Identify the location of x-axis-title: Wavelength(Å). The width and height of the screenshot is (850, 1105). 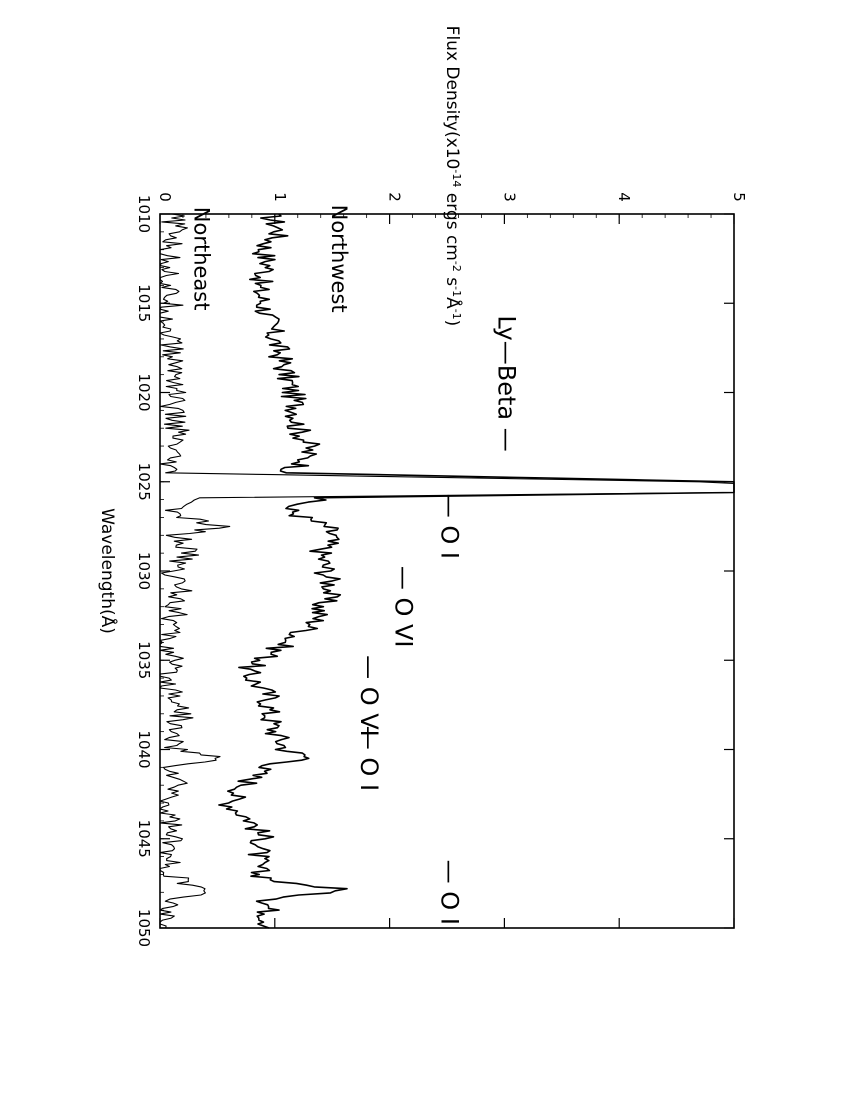
(108, 571).